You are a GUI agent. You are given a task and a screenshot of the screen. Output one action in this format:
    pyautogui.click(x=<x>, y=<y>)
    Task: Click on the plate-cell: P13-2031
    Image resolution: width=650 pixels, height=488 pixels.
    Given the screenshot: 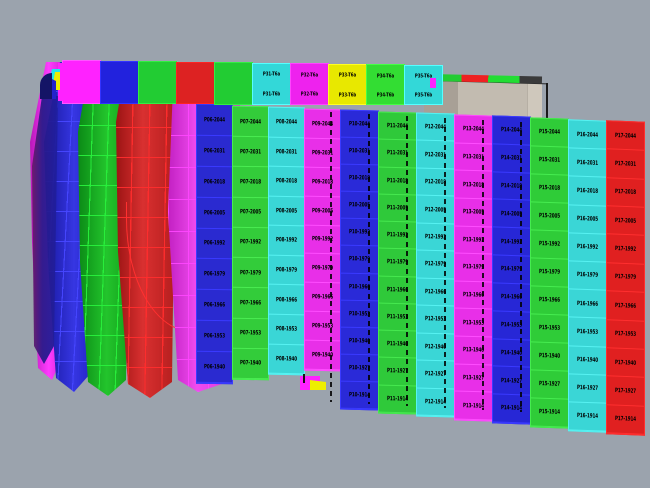 What is the action you would take?
    pyautogui.click(x=473, y=157)
    